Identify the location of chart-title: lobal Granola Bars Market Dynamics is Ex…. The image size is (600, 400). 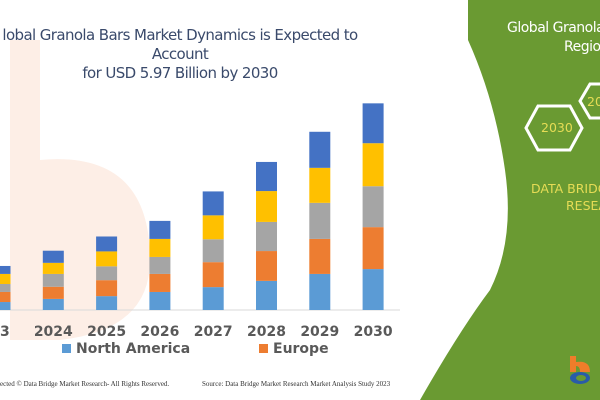
(190, 54).